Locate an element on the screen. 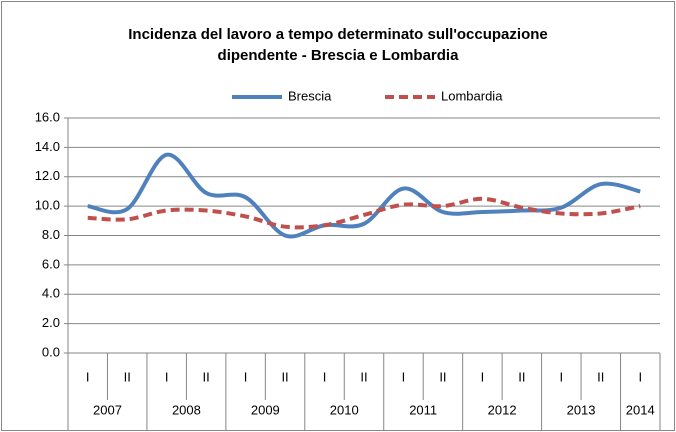 The height and width of the screenshot is (432, 676). y-tick-label: 2.0 is located at coordinates (51, 322).